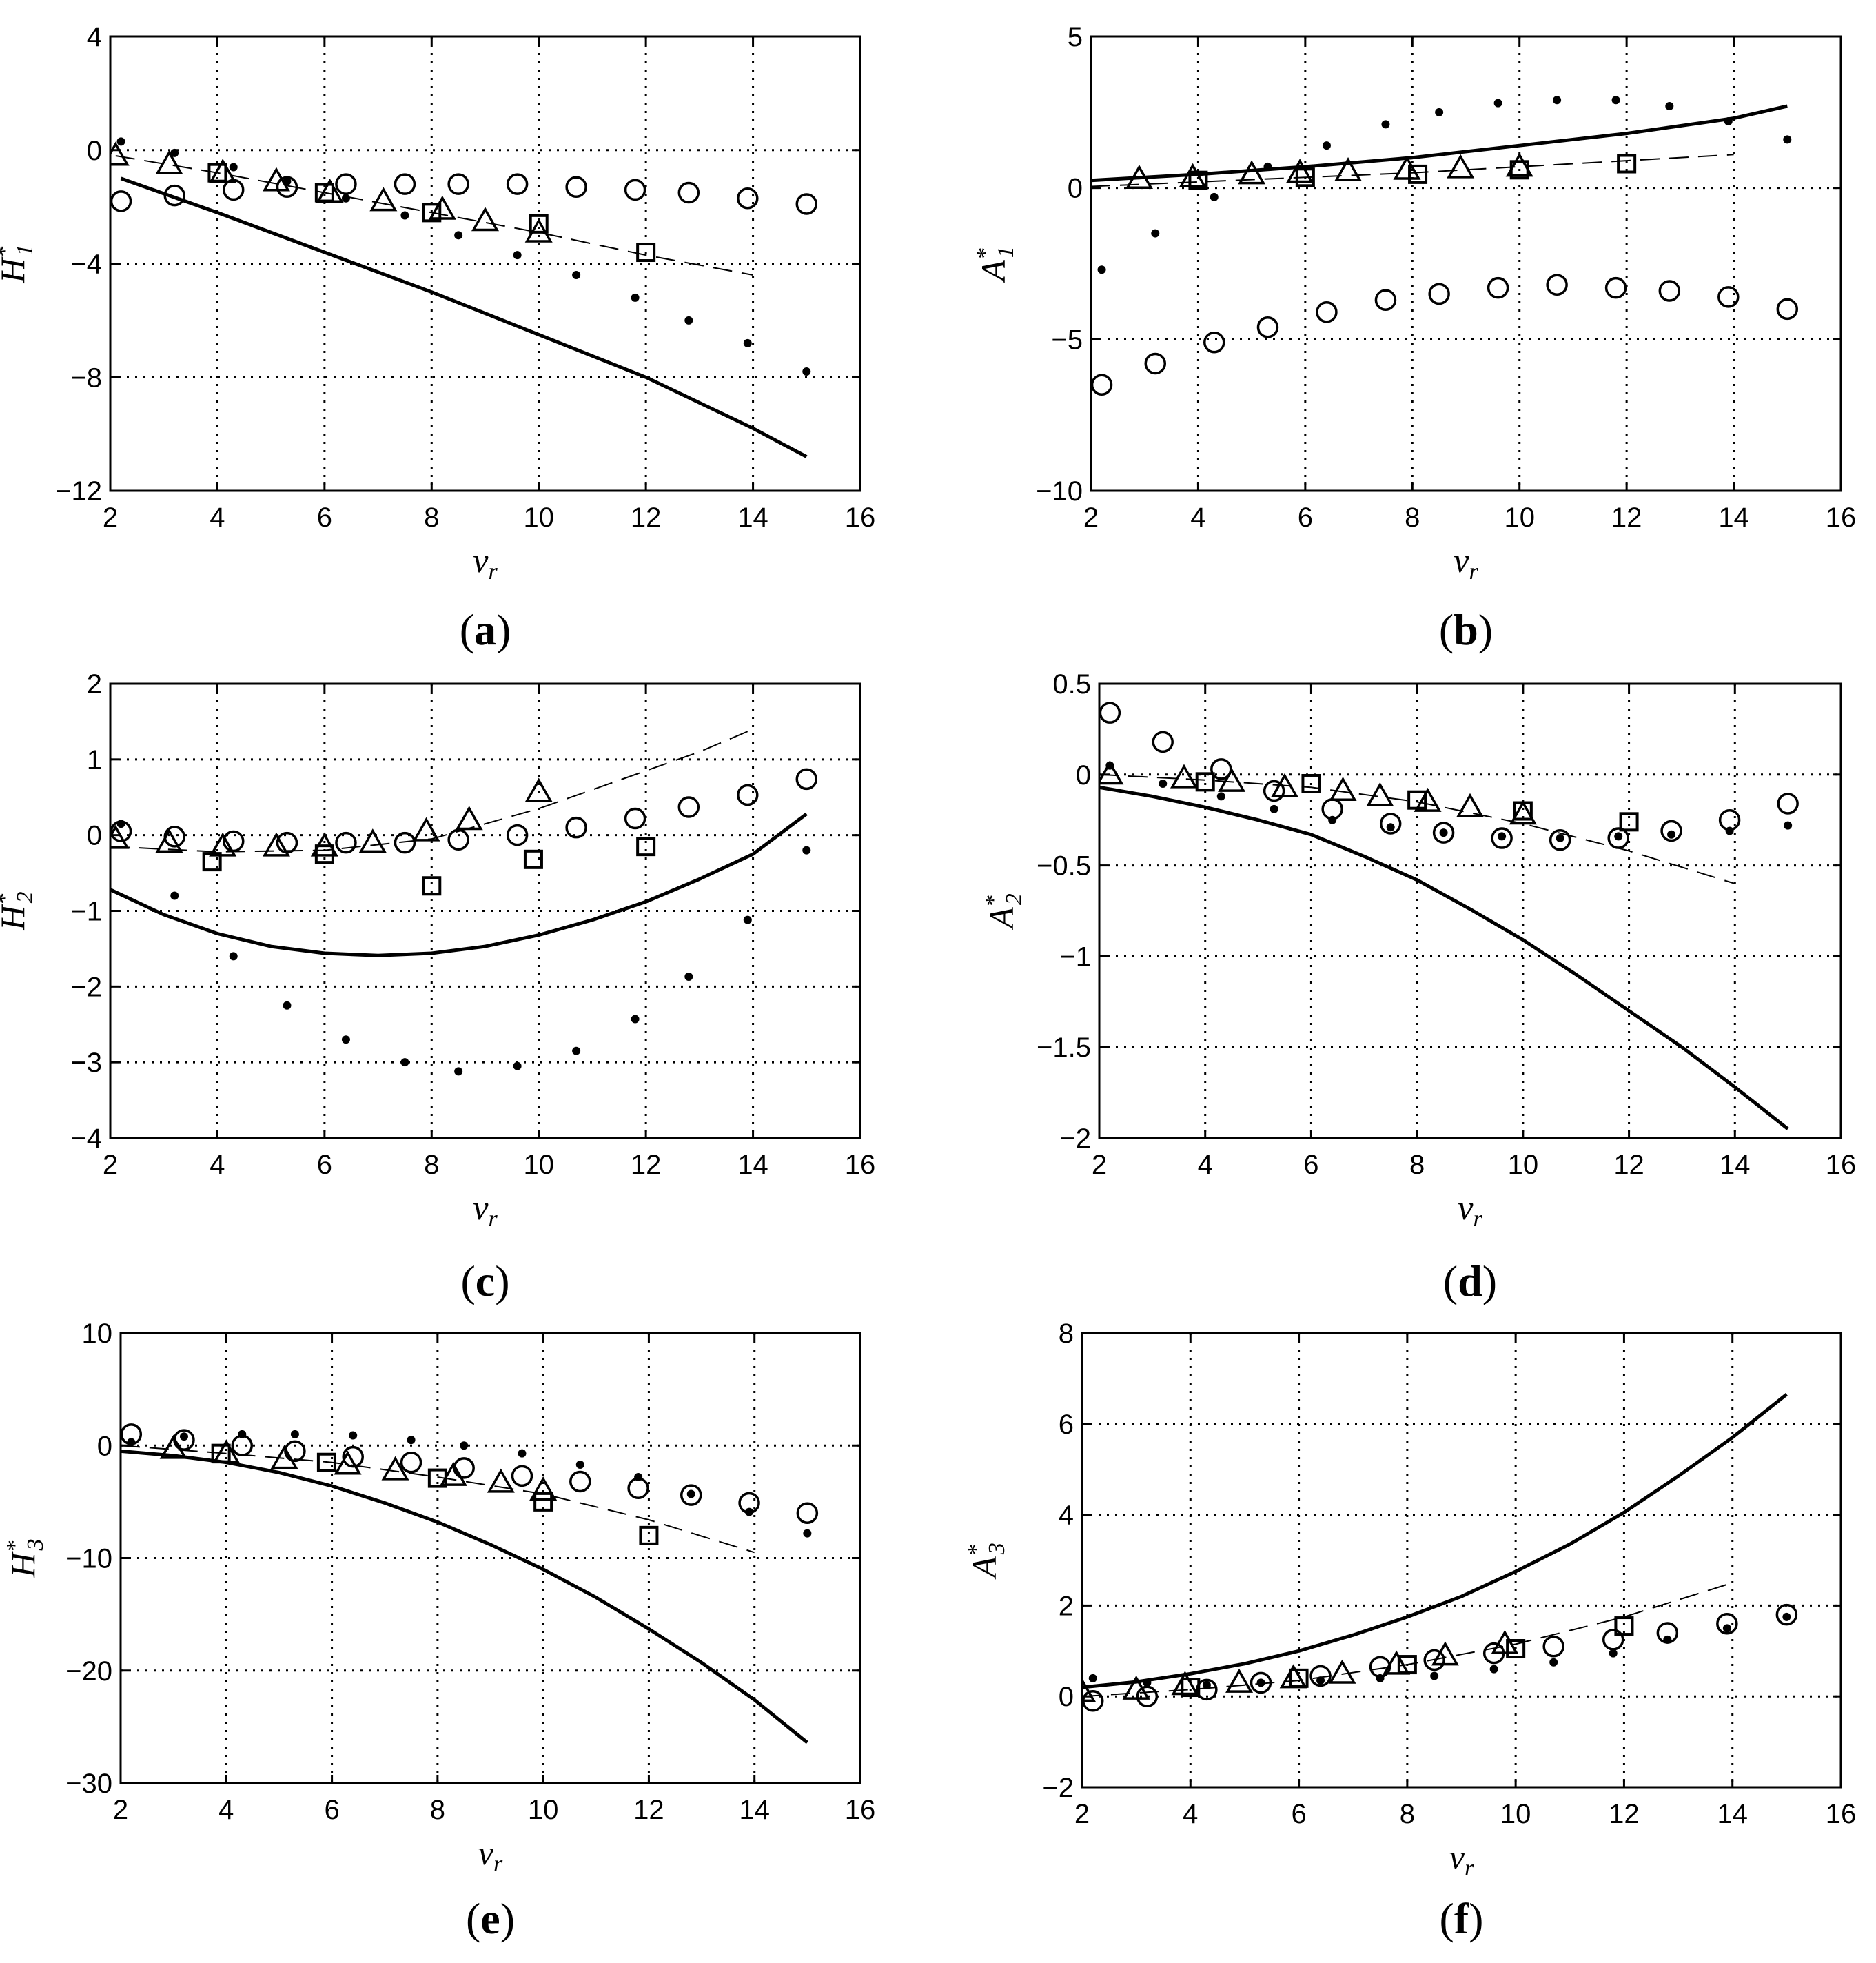  What do you see at coordinates (1066, 1697) in the screenshot?
I see `y-tick-label: 0` at bounding box center [1066, 1697].